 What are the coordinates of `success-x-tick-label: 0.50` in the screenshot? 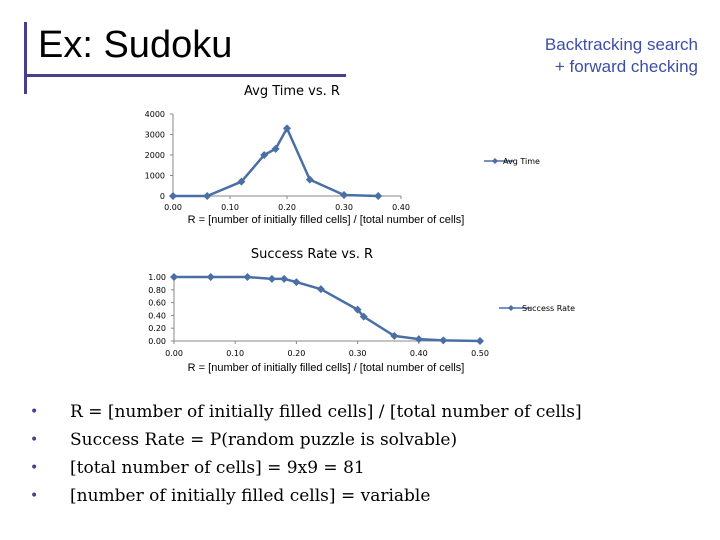 It's located at (480, 353).